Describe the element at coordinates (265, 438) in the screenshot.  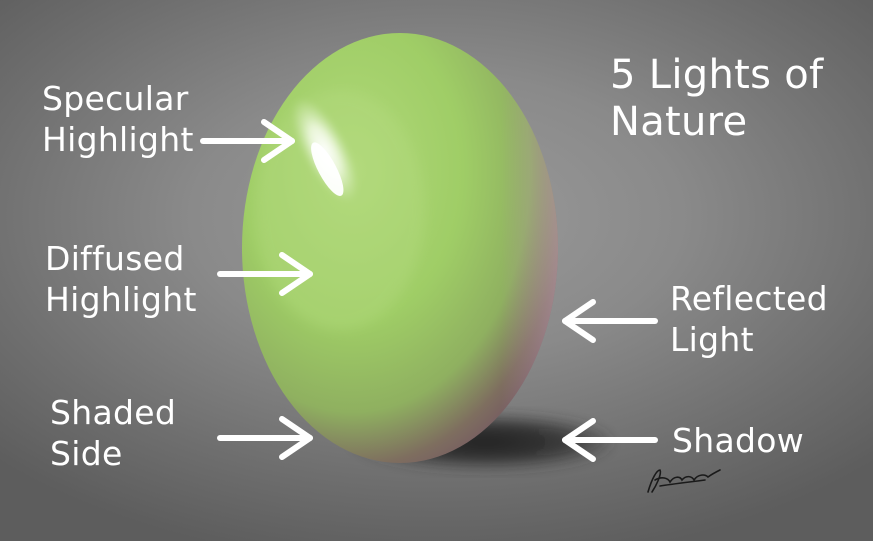
I see `arrow-shaded` at that location.